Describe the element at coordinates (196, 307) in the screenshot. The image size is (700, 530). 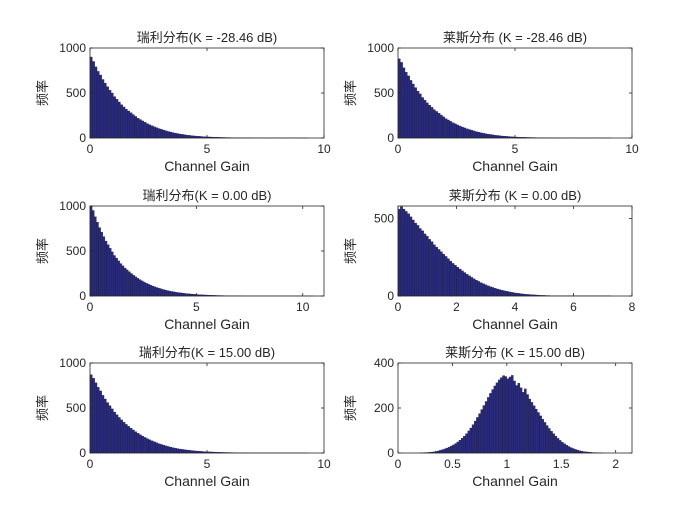
I see `x-tick-label: 5` at that location.